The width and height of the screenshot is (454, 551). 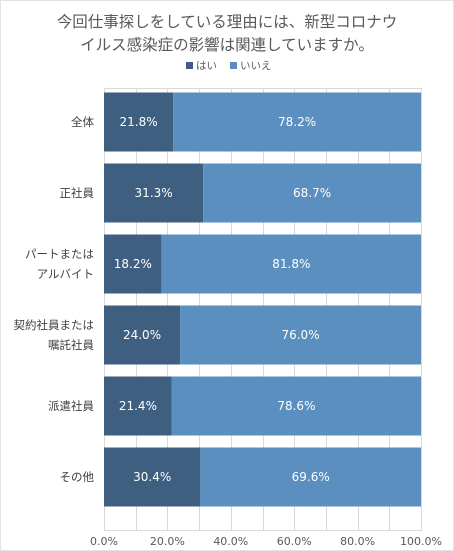 What do you see at coordinates (71, 345) in the screenshot?
I see `category-label: 嘱託社員` at bounding box center [71, 345].